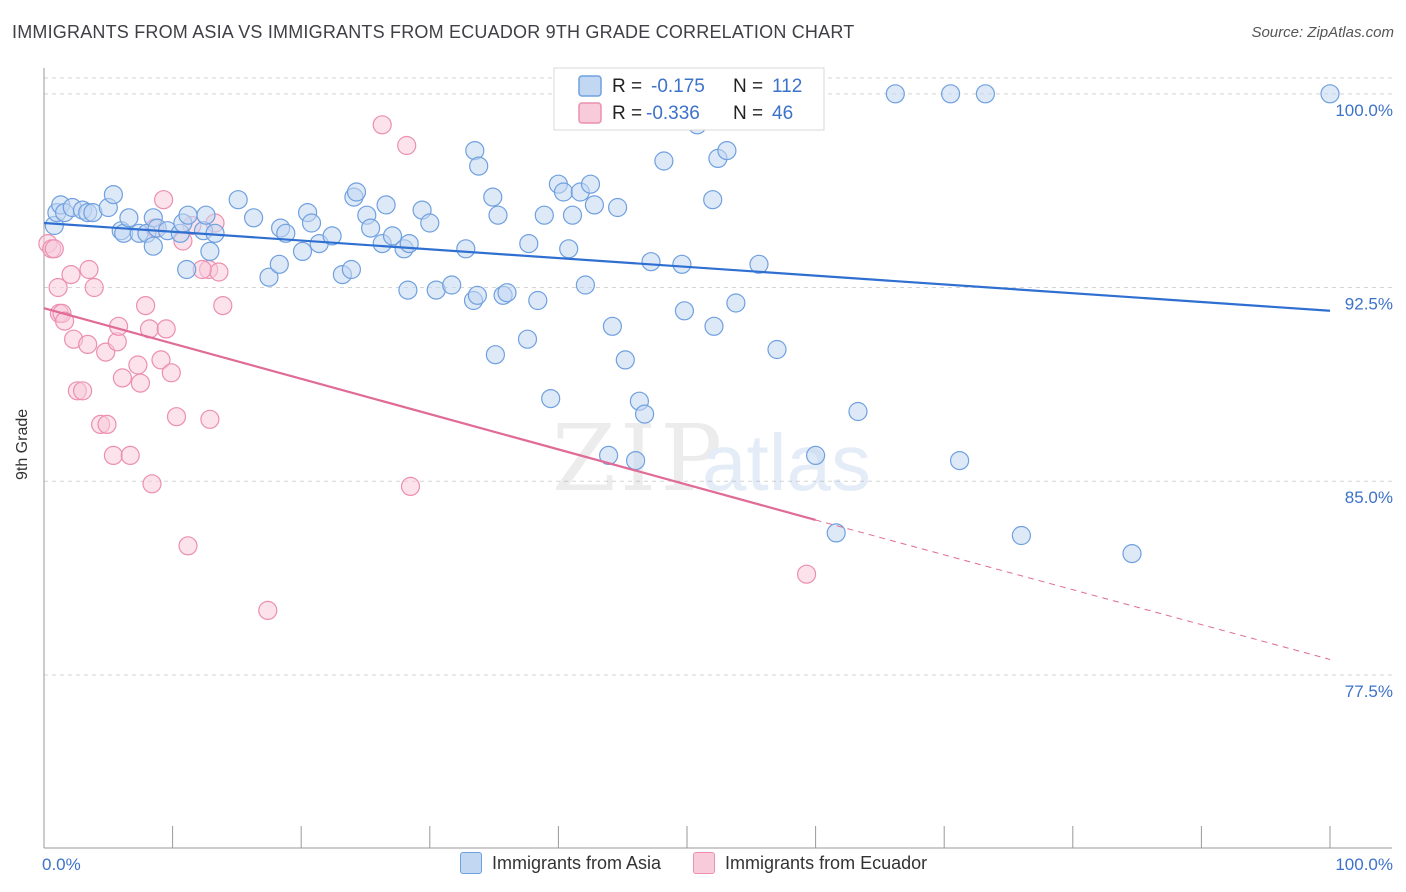 The image size is (1406, 892). Describe the element at coordinates (786, 462) in the screenshot. I see `watermark-atlas: atlas` at that location.